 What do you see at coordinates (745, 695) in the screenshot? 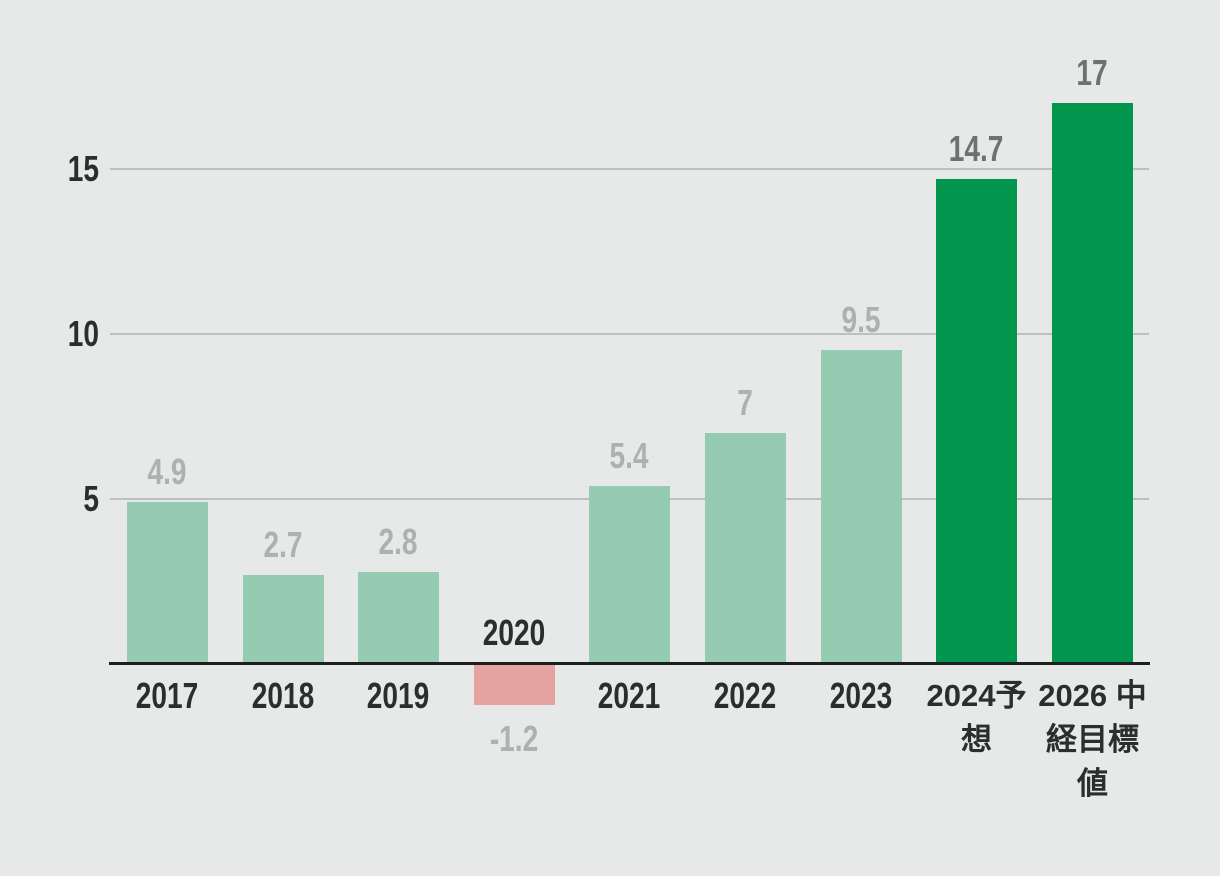
I see `category-label-2022: 2022` at bounding box center [745, 695].